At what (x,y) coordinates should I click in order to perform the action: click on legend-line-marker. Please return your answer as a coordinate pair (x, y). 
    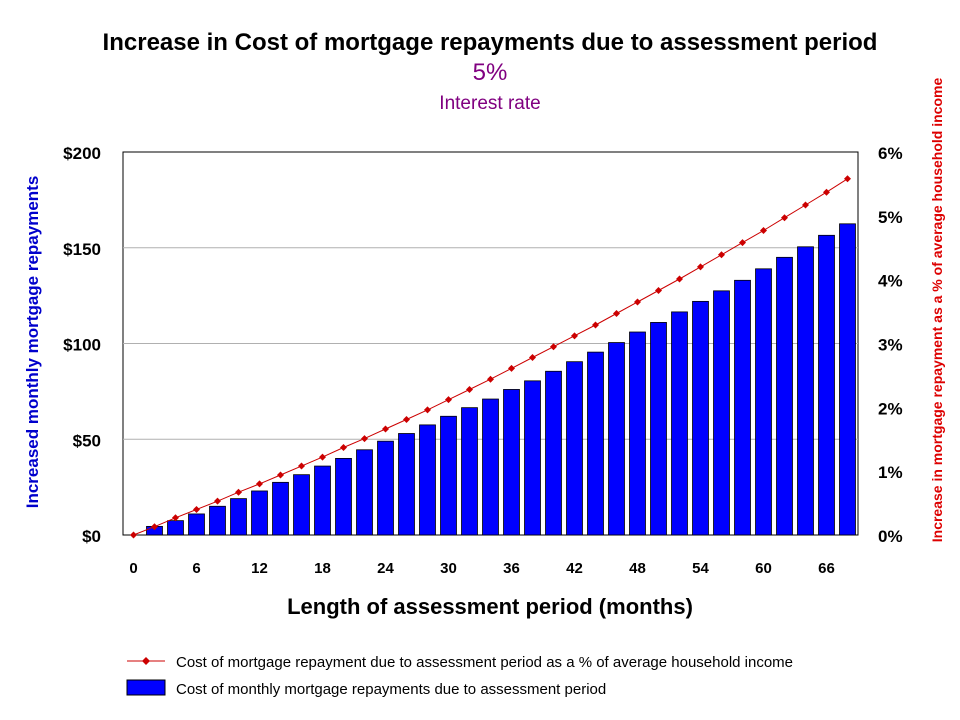
    Looking at the image, I should click on (146, 661).